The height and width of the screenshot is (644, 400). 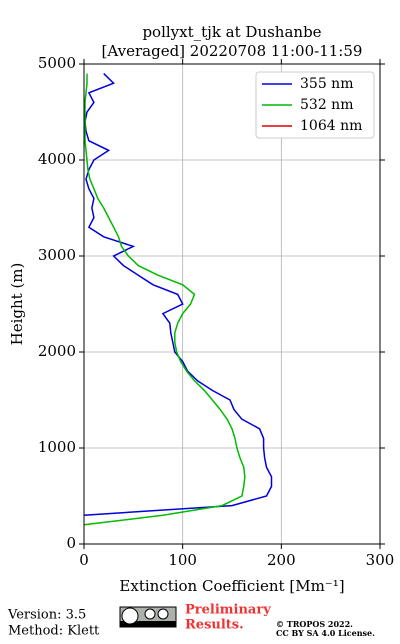 What do you see at coordinates (57, 63) in the screenshot?
I see `y-tick-label: 5000` at bounding box center [57, 63].